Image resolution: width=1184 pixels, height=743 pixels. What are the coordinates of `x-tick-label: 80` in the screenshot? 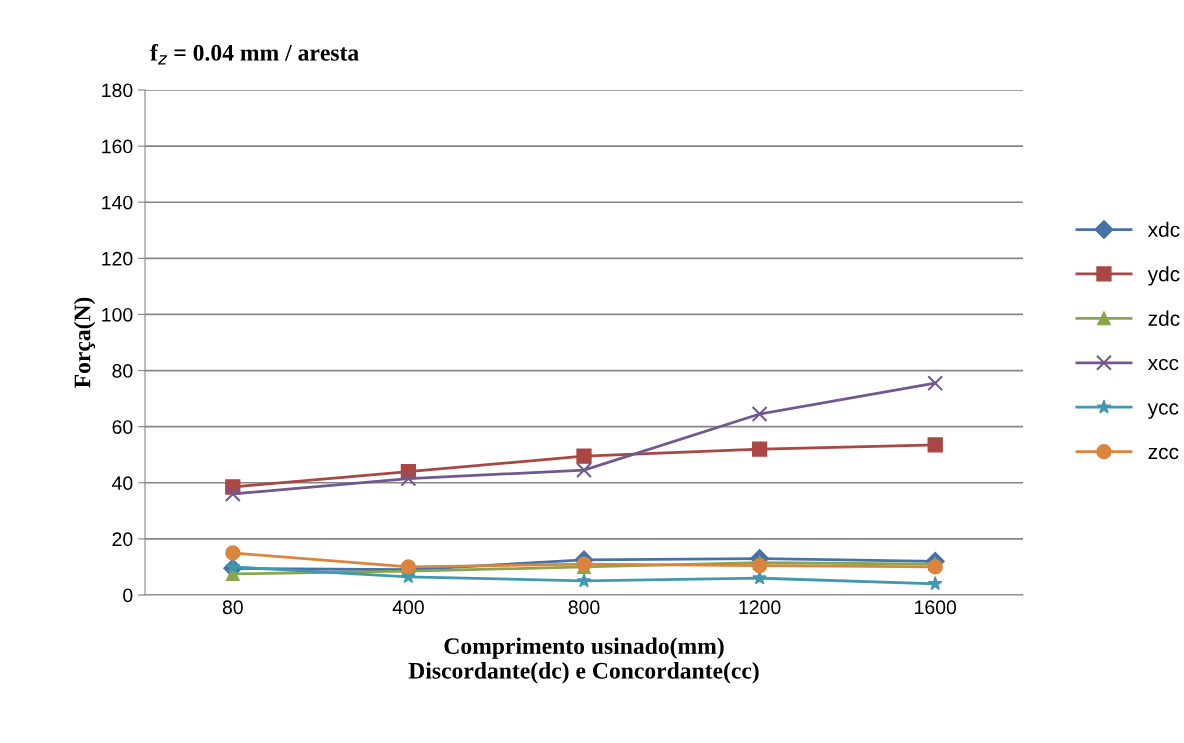 It's located at (232, 607).